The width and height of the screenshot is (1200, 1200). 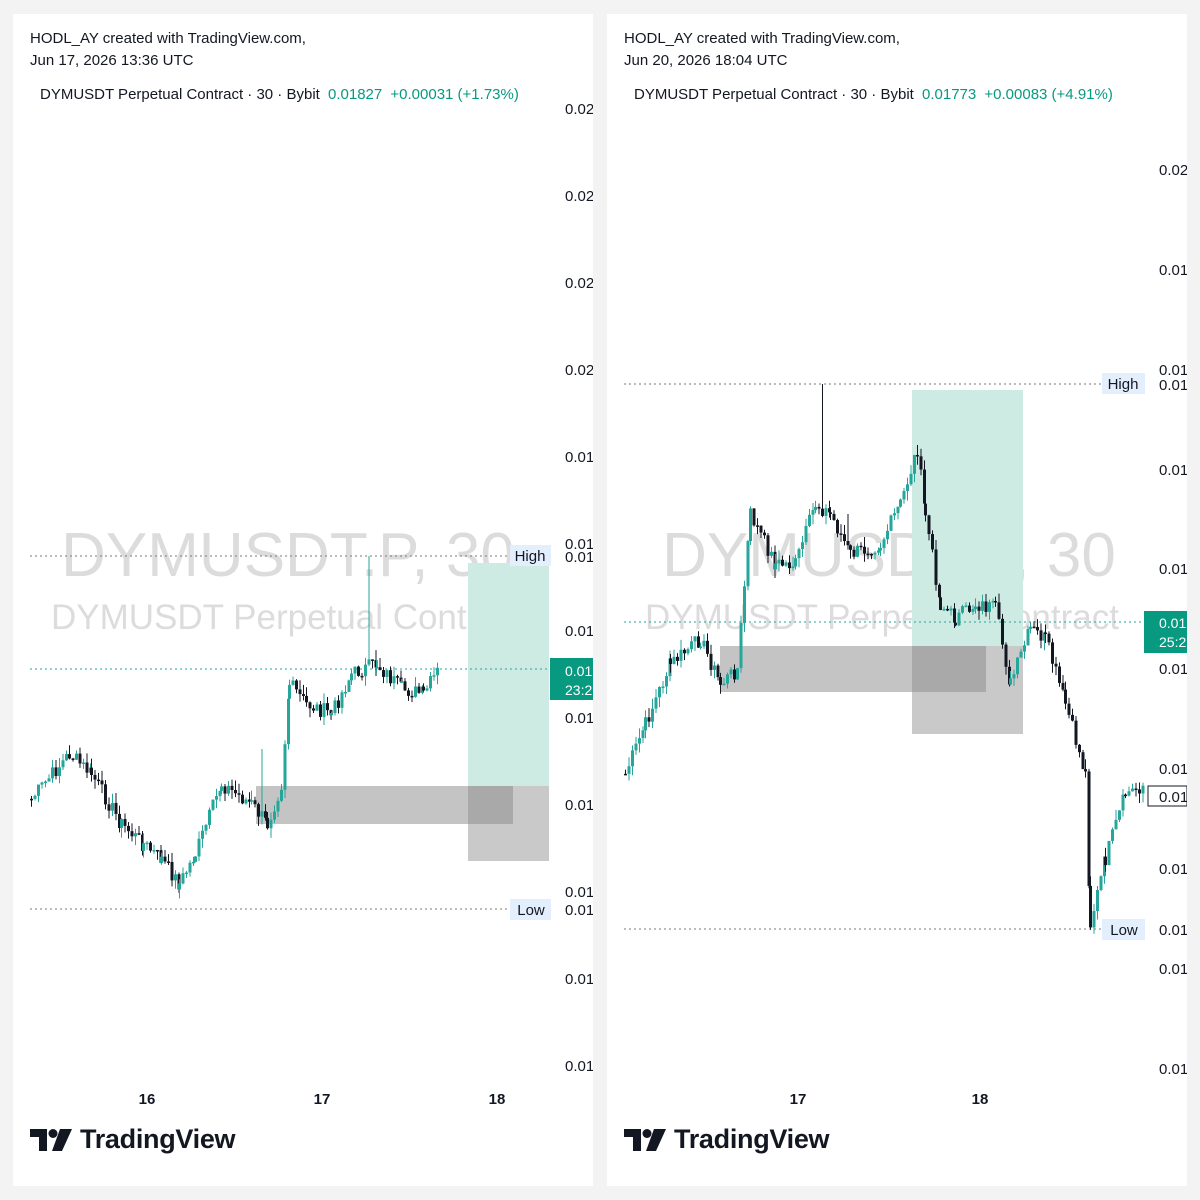 I want to click on tradingview-wordmark: TradingView, so click(x=158, y=1139).